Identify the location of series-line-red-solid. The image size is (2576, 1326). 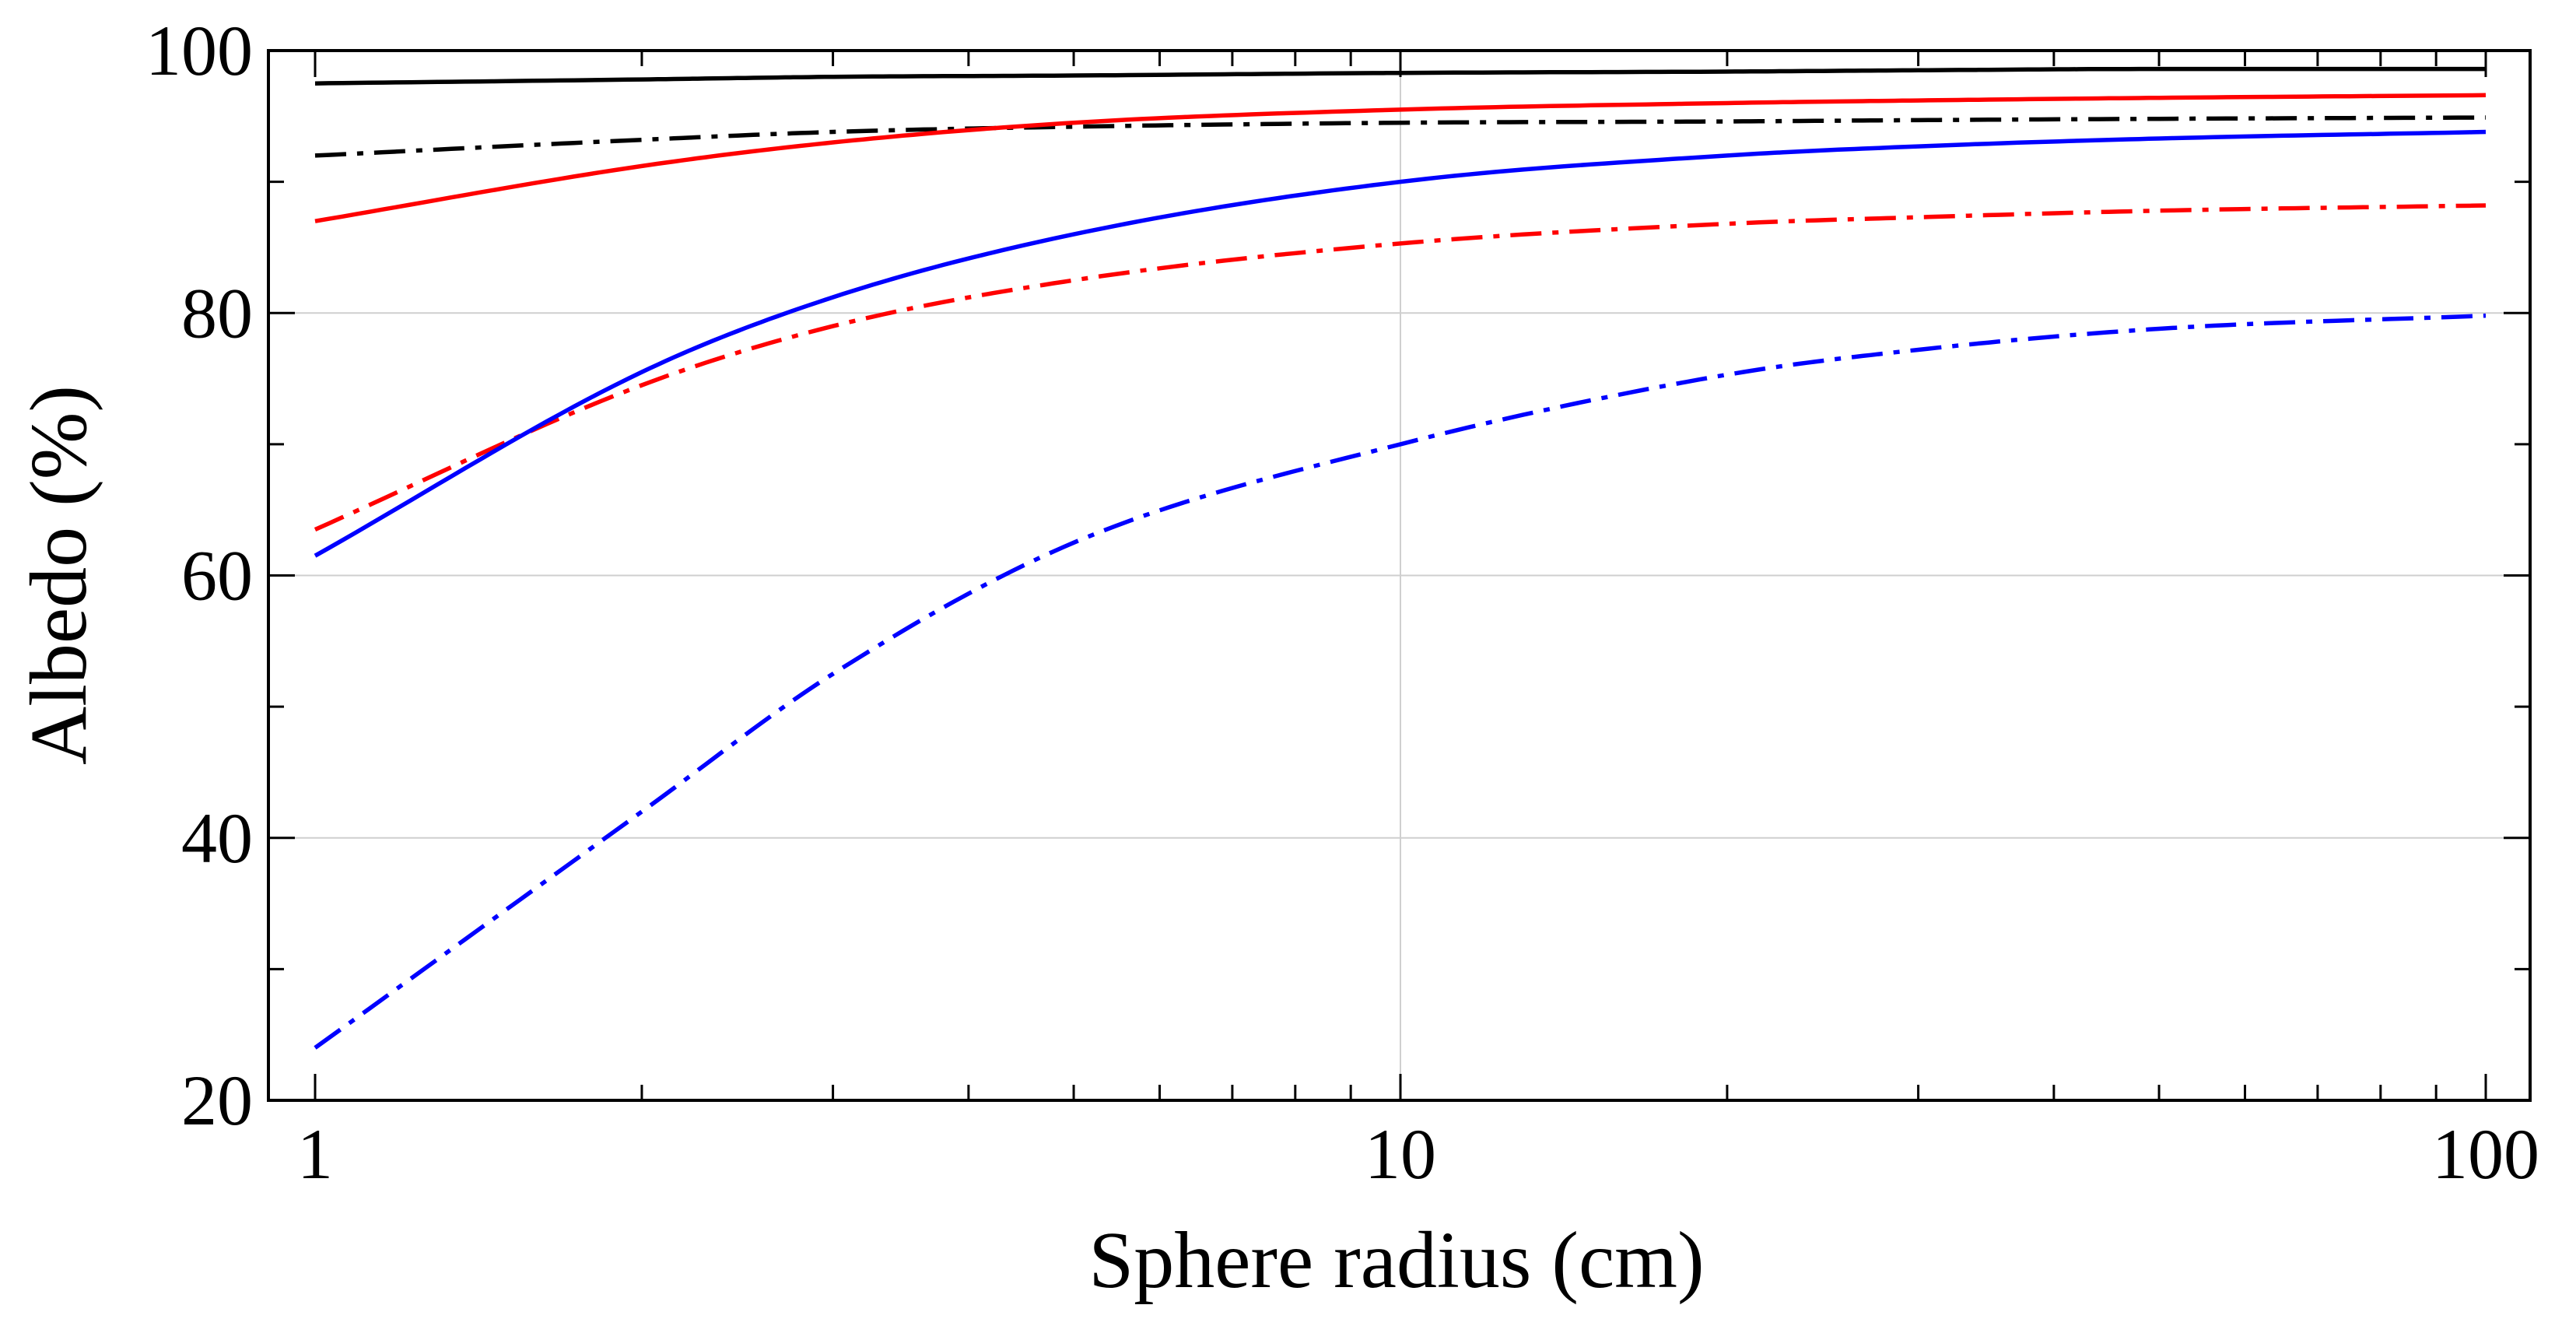
(1400, 158).